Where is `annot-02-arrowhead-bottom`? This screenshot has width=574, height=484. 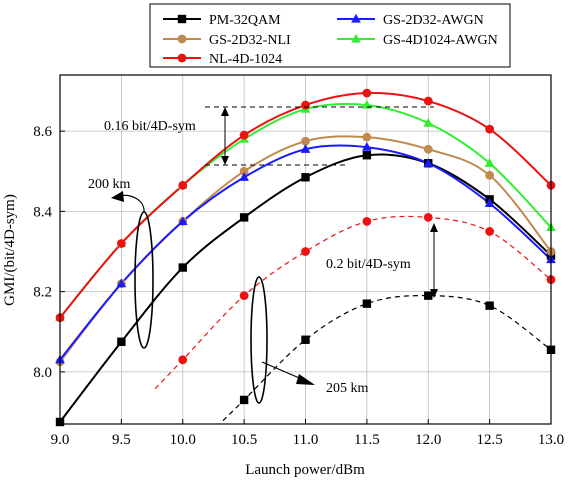
annot-02-arrowhead-bottom is located at coordinates (434, 293).